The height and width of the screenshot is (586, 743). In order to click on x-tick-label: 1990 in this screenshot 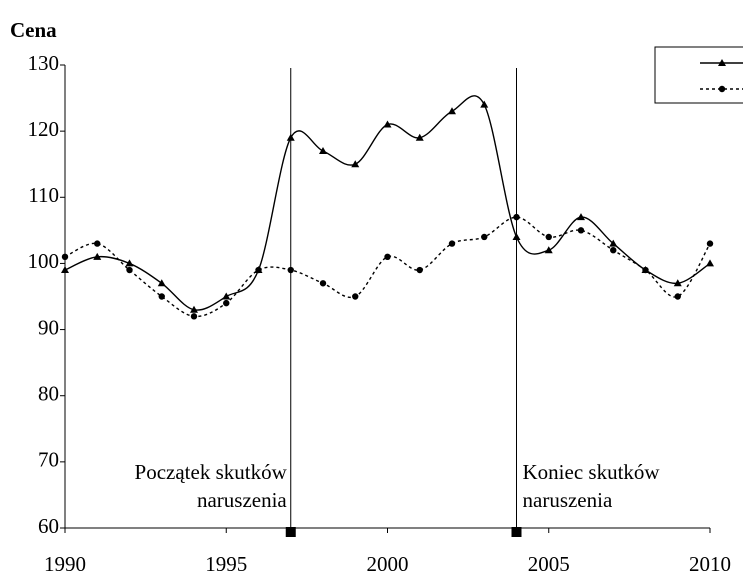, I will do `click(65, 564)`.